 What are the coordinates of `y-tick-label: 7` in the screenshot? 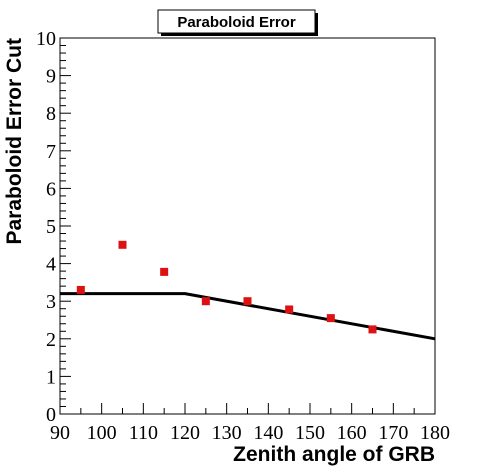 It's located at (51, 152).